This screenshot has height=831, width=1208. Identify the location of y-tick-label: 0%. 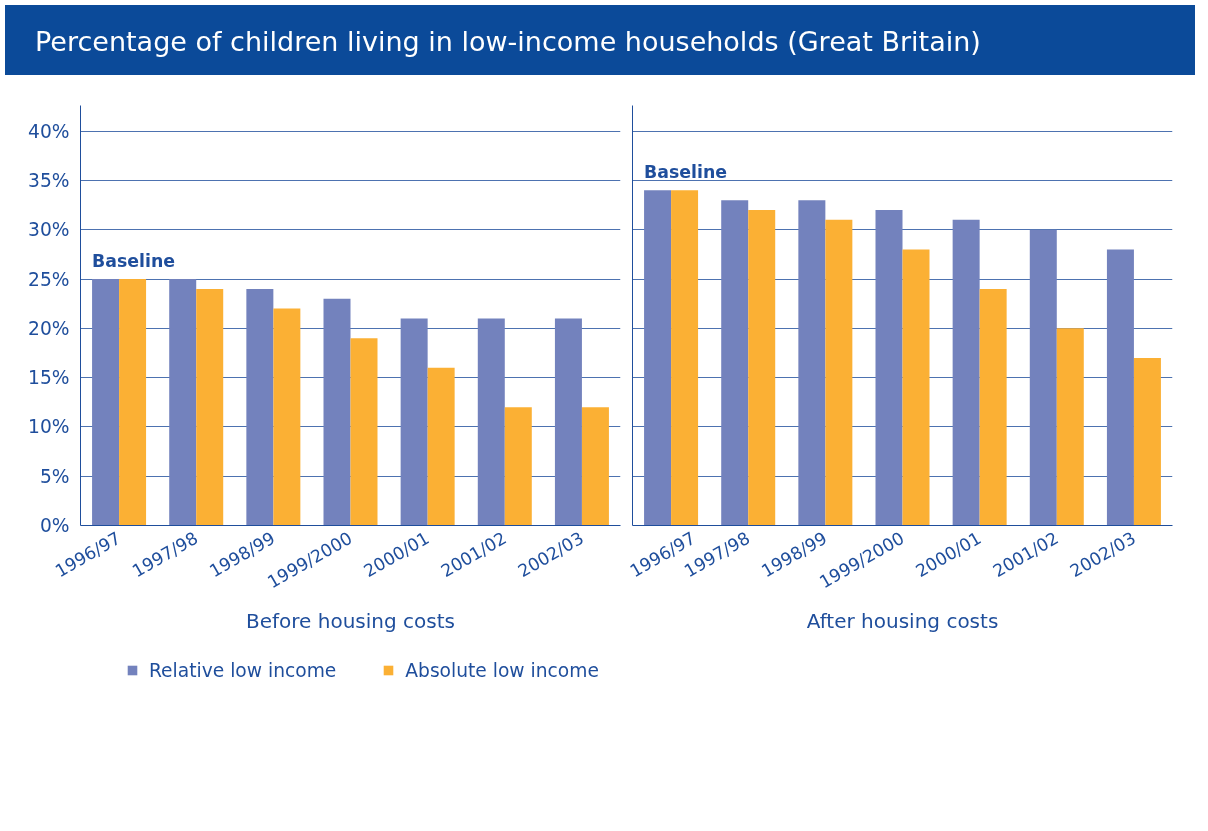
(54, 525).